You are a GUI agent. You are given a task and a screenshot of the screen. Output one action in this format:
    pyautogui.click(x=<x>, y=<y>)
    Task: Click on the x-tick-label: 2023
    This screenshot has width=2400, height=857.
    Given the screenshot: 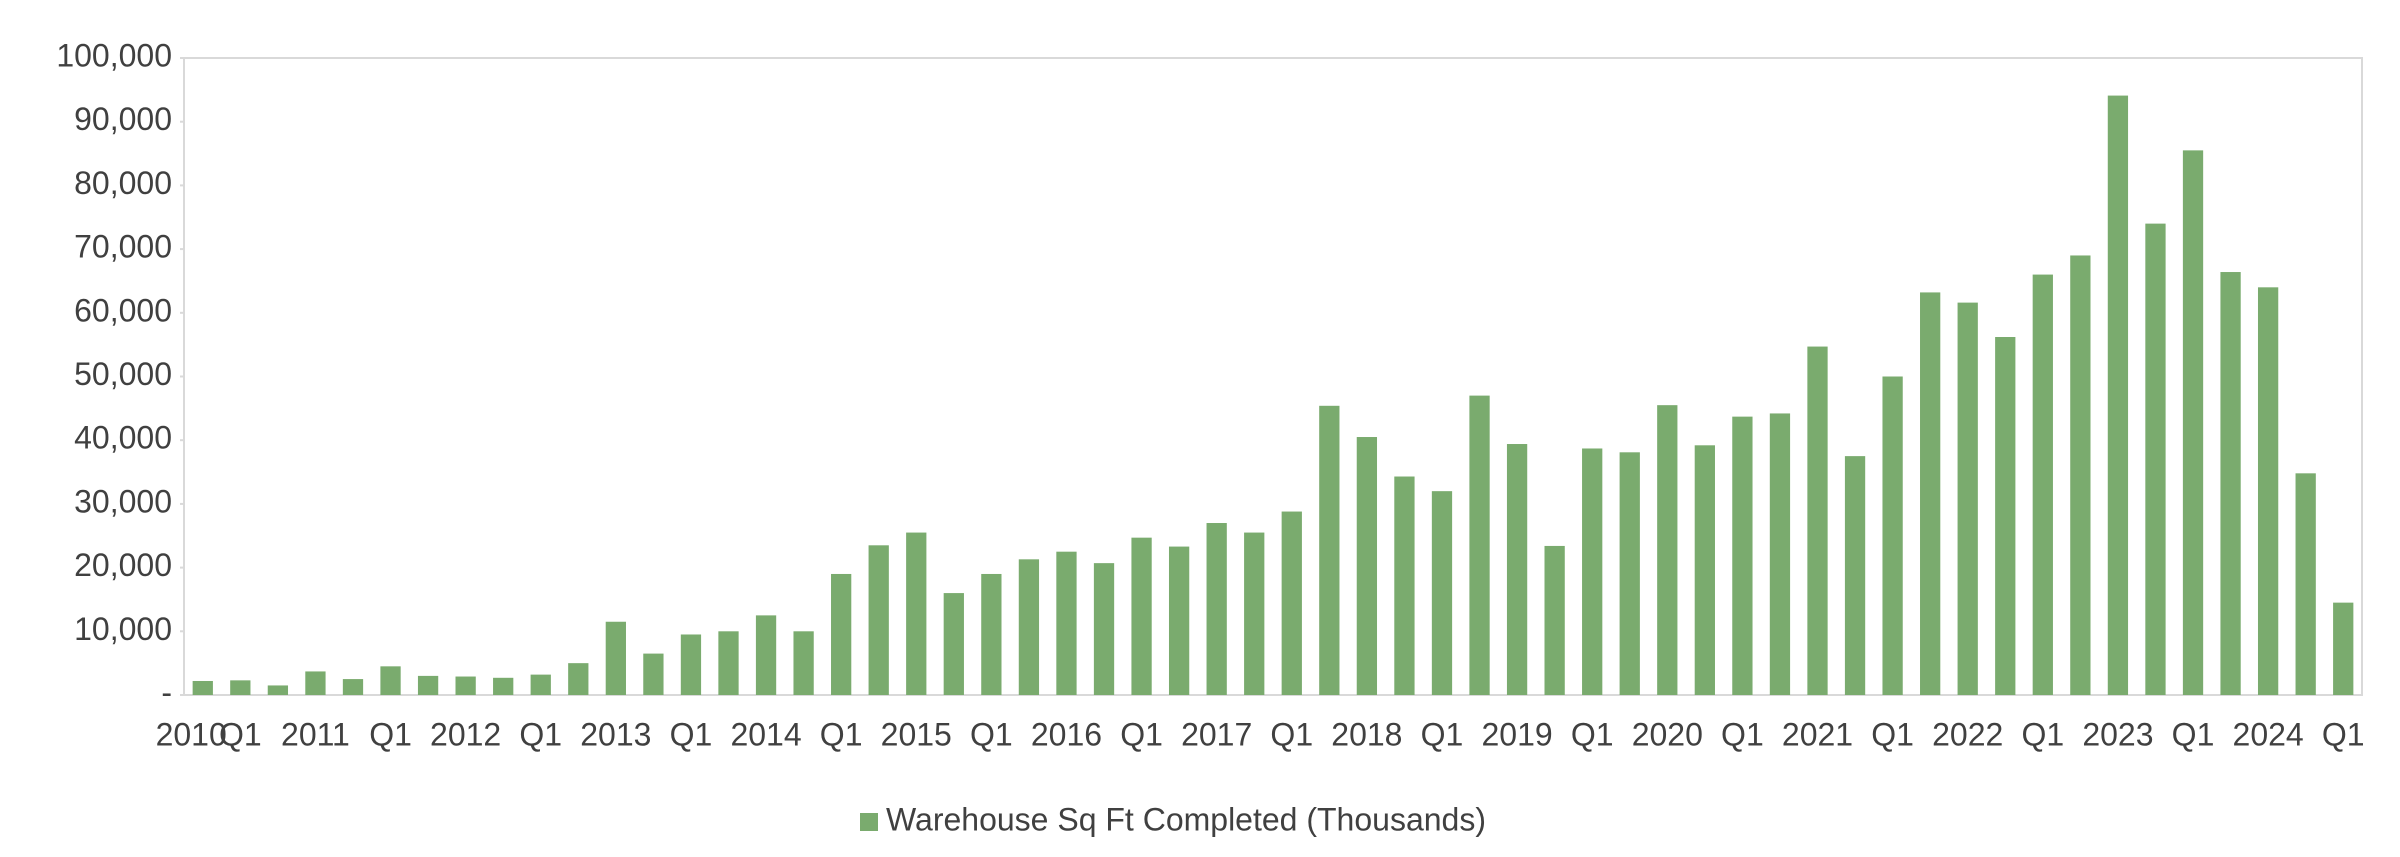 What is the action you would take?
    pyautogui.click(x=2117, y=734)
    